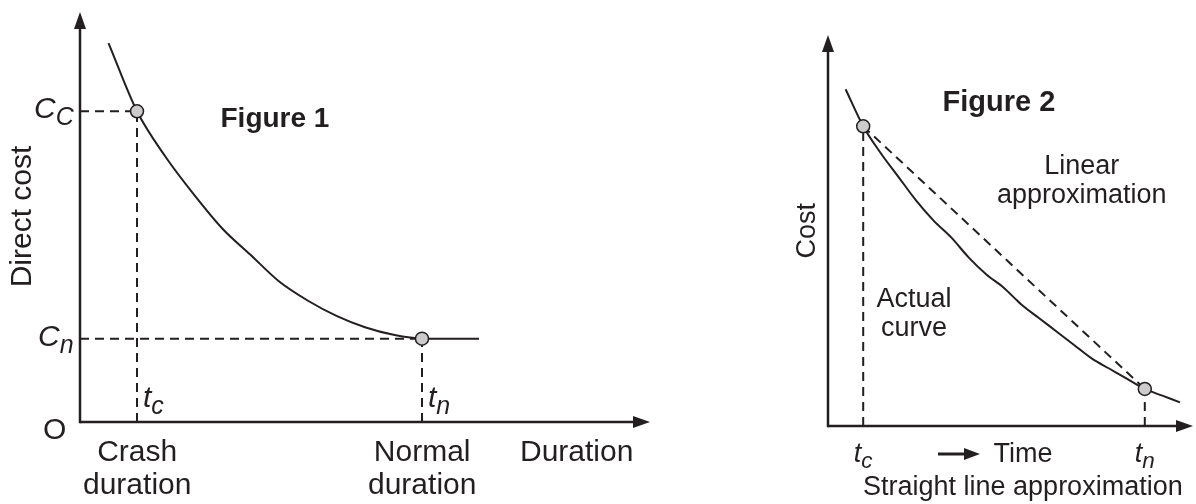 Image resolution: width=1196 pixels, height=504 pixels. I want to click on chart-title: Figure 2, so click(999, 101).